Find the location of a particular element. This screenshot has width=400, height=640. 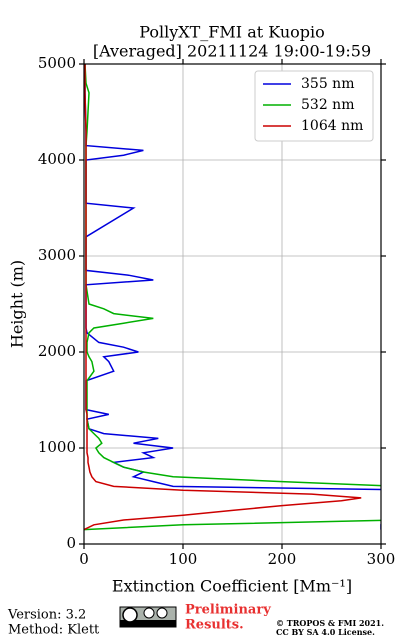

notice: Results. is located at coordinates (214, 625).